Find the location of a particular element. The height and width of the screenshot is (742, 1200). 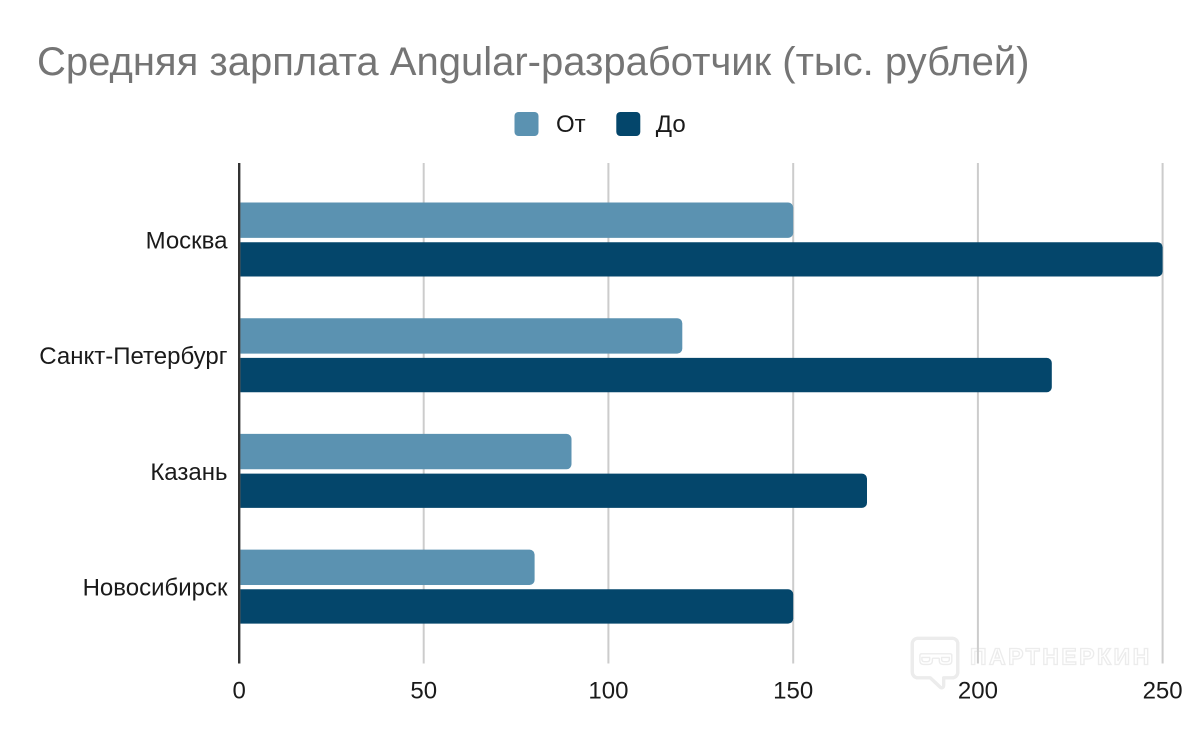

svg-text: 100 is located at coordinates (608, 691).